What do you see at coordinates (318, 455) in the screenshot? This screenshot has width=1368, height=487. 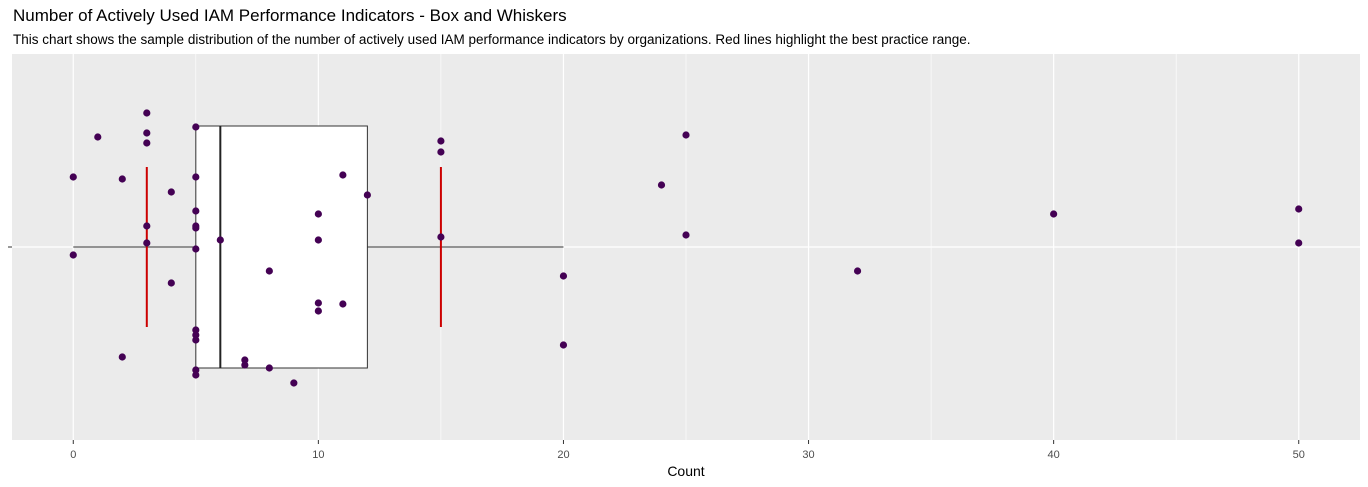 I see `x-tick-label: 10` at bounding box center [318, 455].